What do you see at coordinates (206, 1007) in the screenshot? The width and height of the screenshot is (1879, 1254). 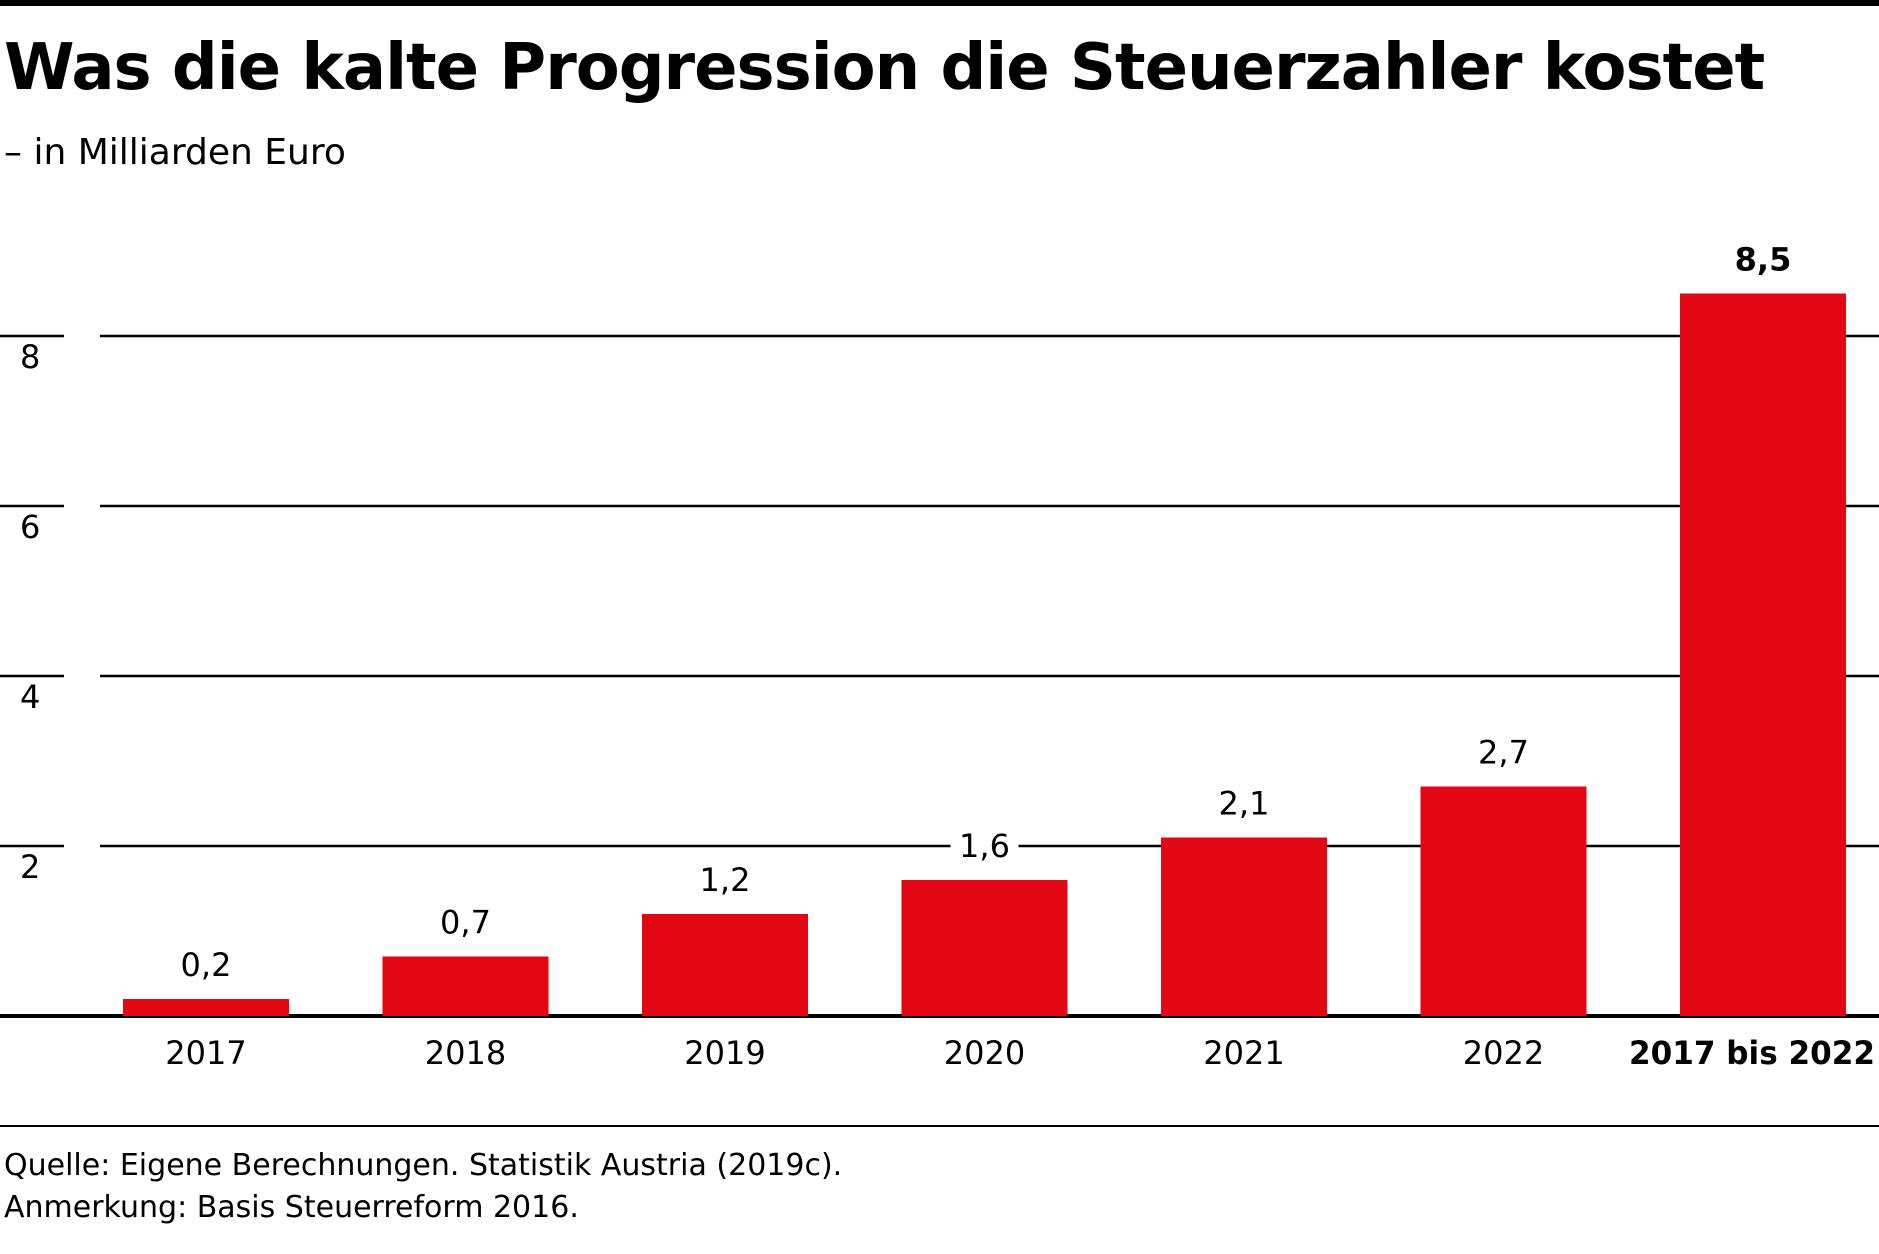 I see `bar-2017` at bounding box center [206, 1007].